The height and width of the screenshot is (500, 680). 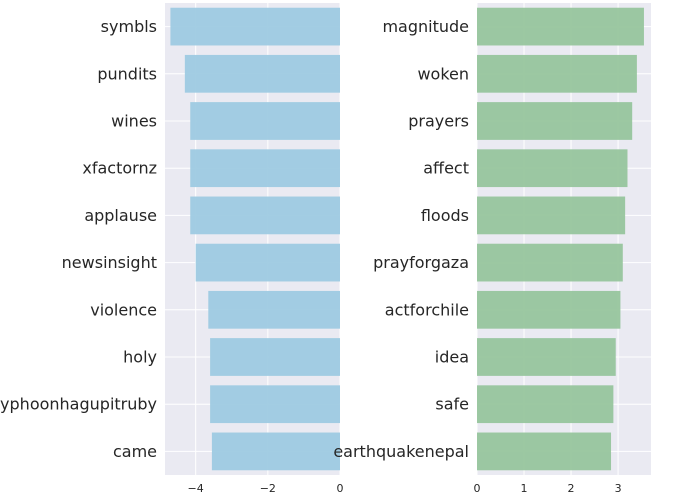 I want to click on bar-pundits, so click(x=262, y=73).